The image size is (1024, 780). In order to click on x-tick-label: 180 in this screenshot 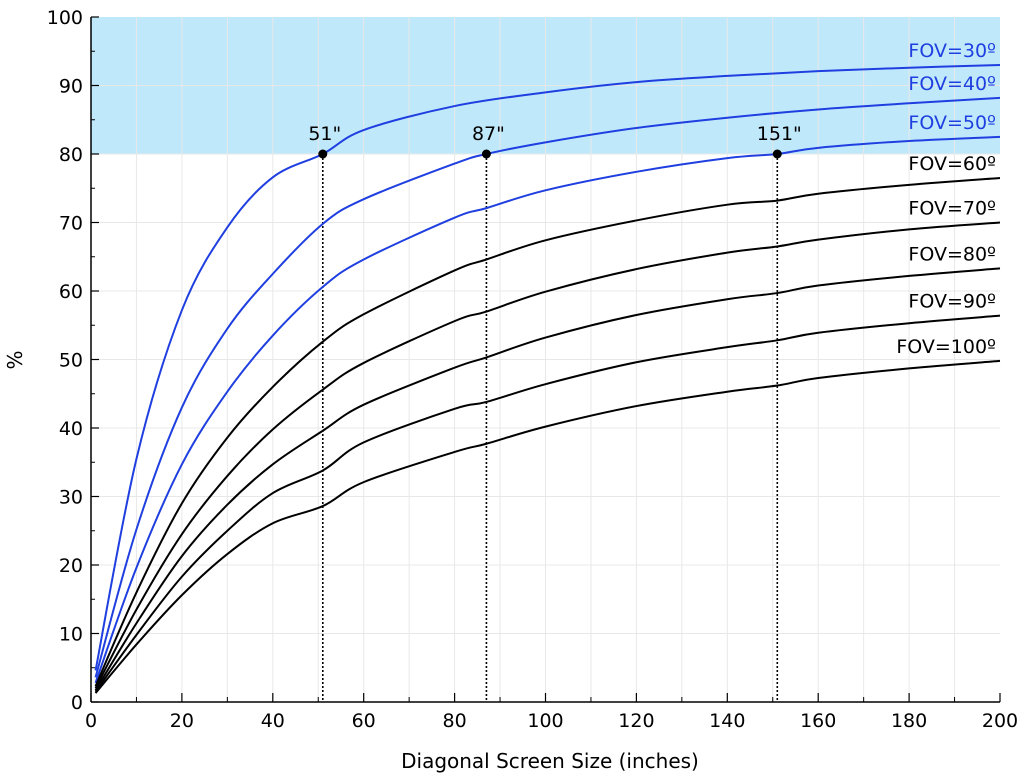, I will do `click(909, 721)`.